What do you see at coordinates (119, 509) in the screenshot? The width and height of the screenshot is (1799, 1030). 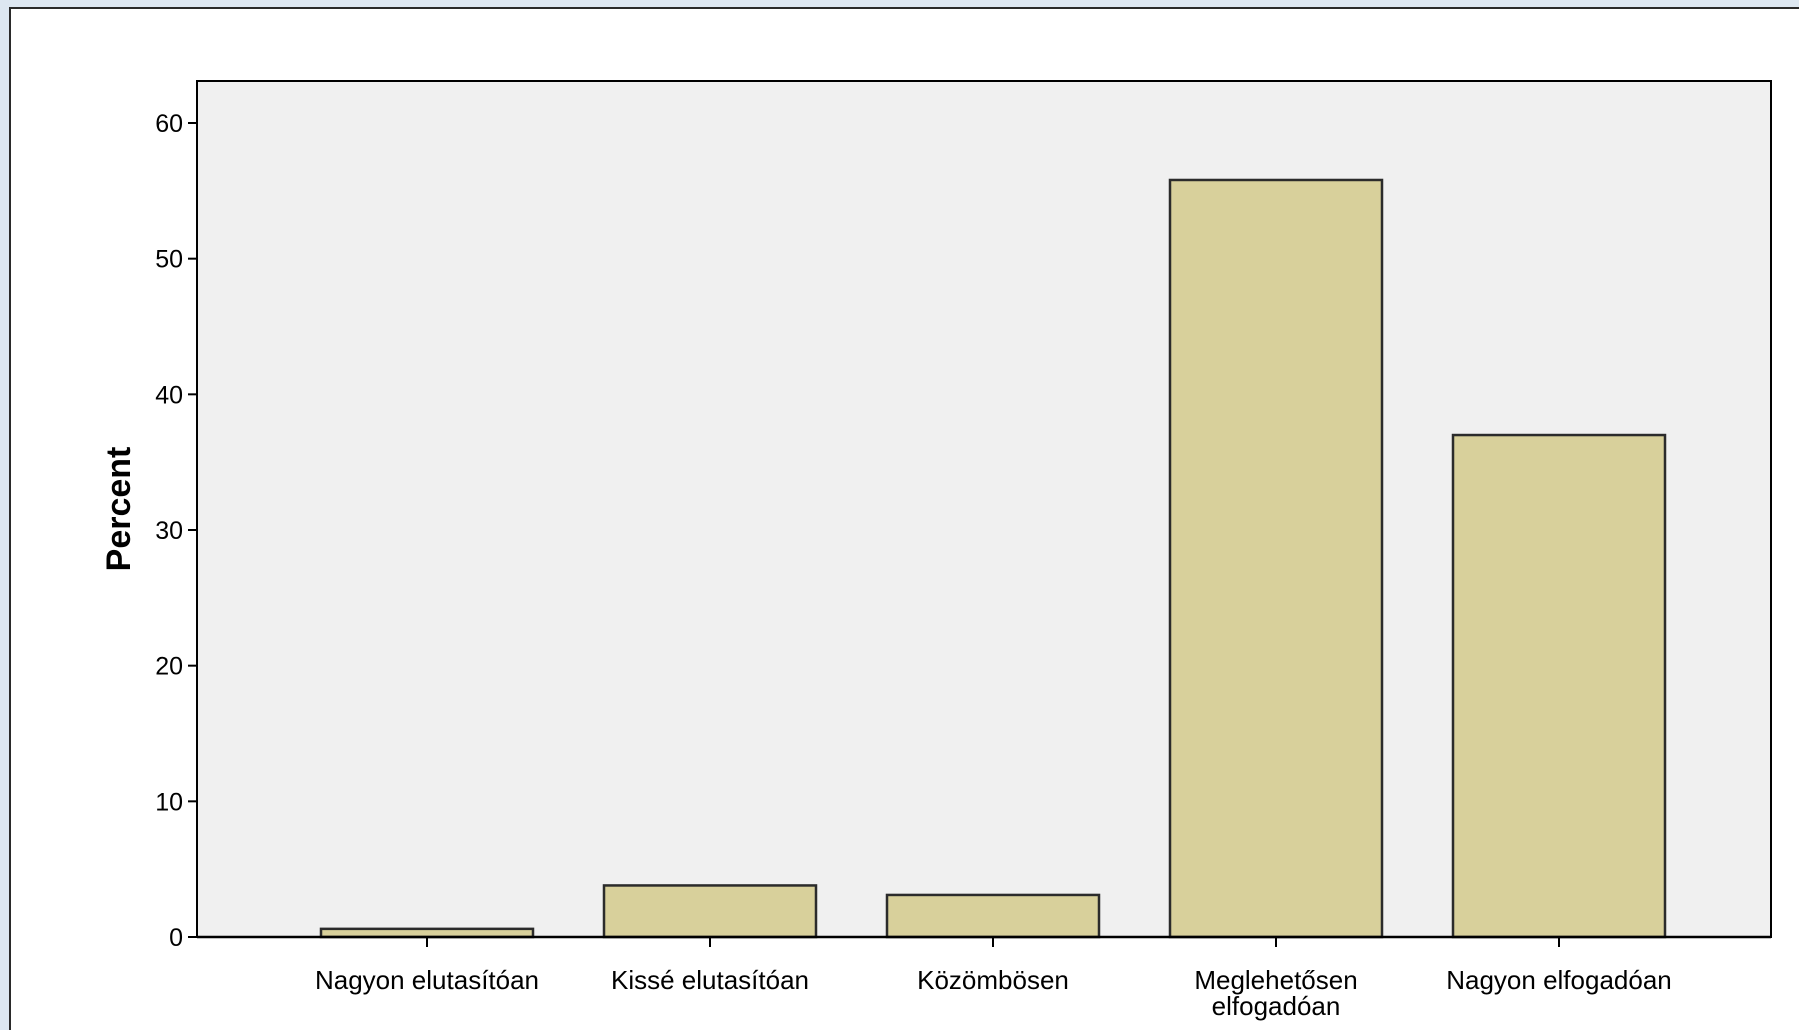 I see `y-axis-title: Percent` at bounding box center [119, 509].